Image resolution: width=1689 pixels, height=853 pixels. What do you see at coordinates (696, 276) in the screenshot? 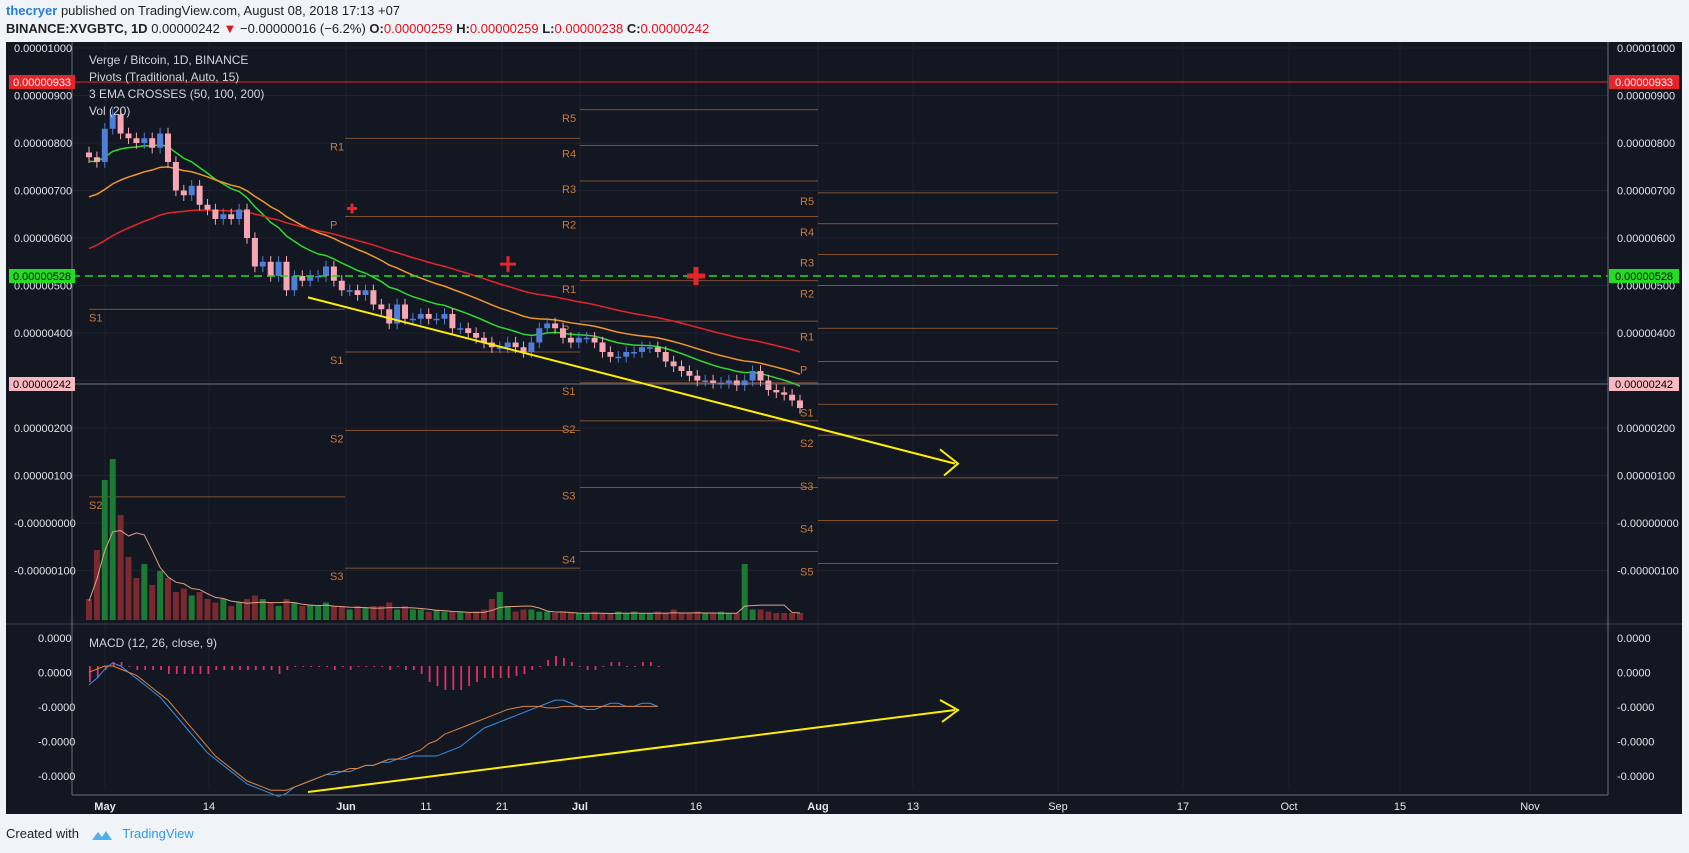
I see `ema-cross-marker` at bounding box center [696, 276].